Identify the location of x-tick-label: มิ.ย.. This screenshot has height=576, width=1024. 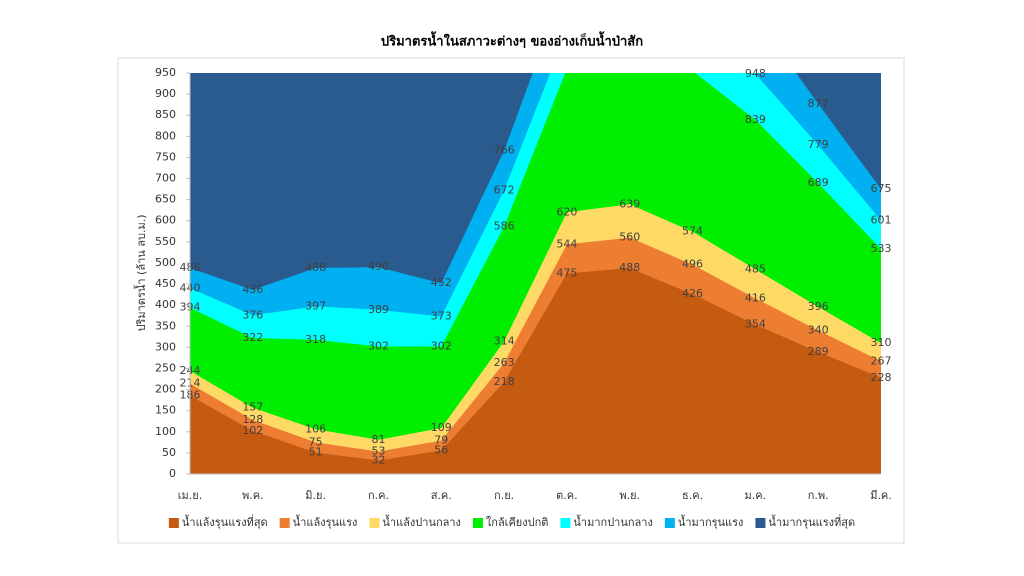
(315, 495).